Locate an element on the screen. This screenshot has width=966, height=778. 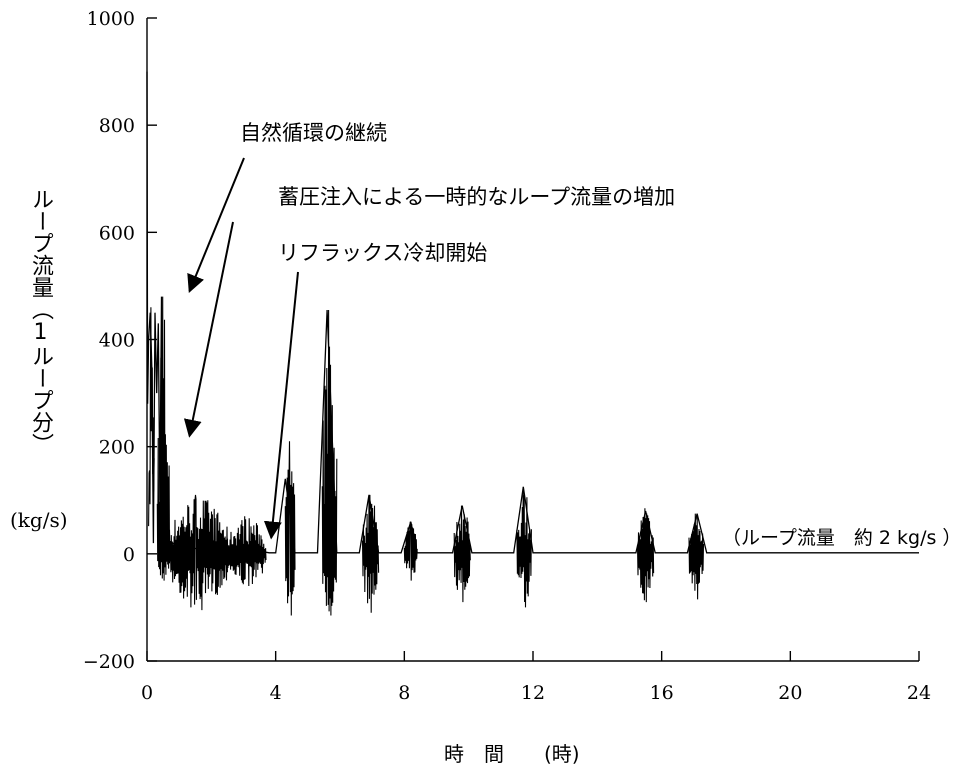
y-tick-label: 200 is located at coordinates (117, 448).